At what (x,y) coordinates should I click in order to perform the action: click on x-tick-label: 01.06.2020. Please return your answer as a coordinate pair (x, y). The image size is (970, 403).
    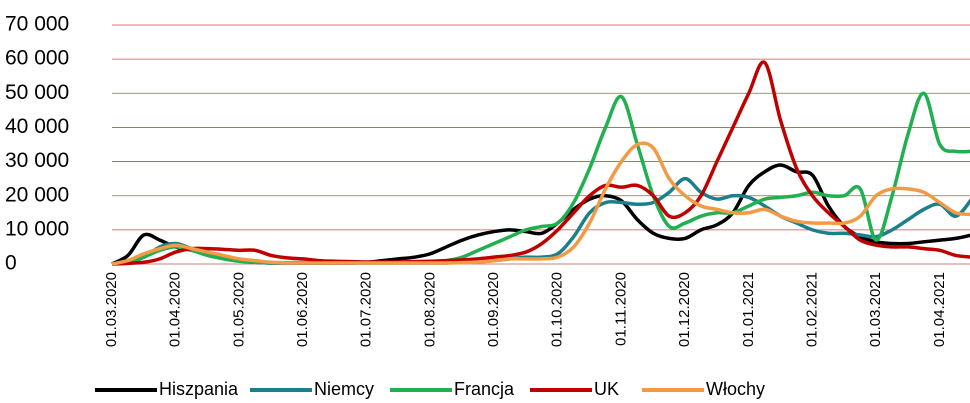
    Looking at the image, I should click on (302, 309).